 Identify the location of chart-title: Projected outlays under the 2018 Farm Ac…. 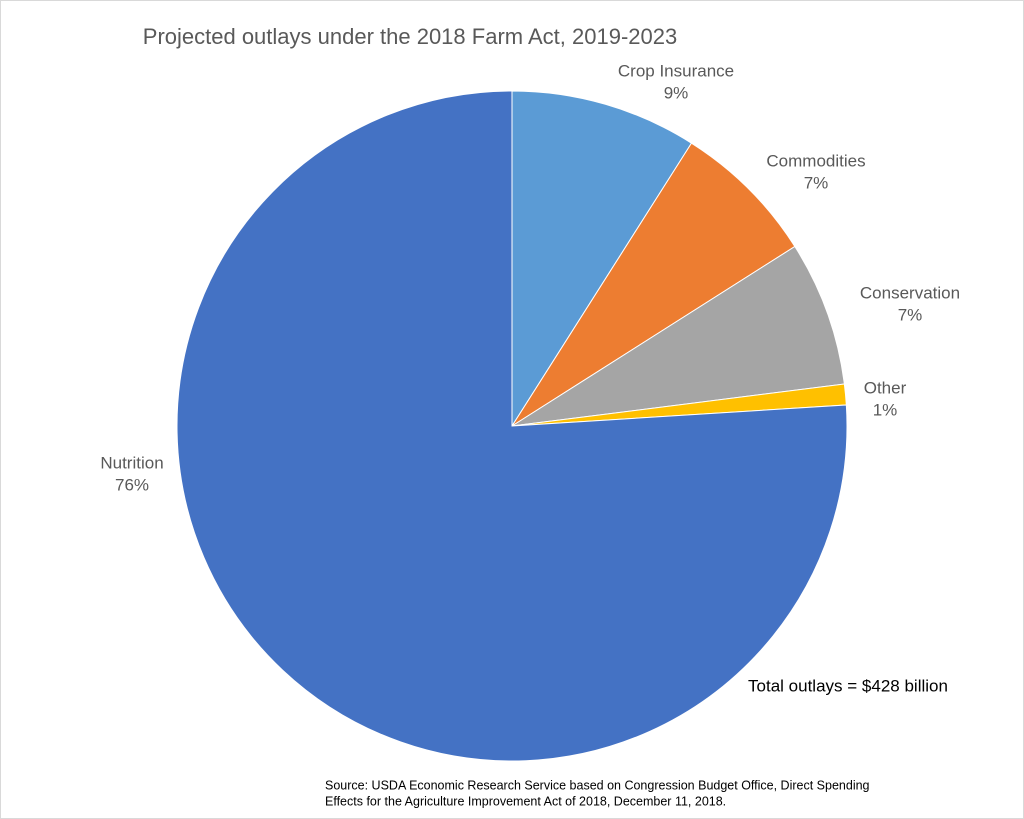
(410, 36).